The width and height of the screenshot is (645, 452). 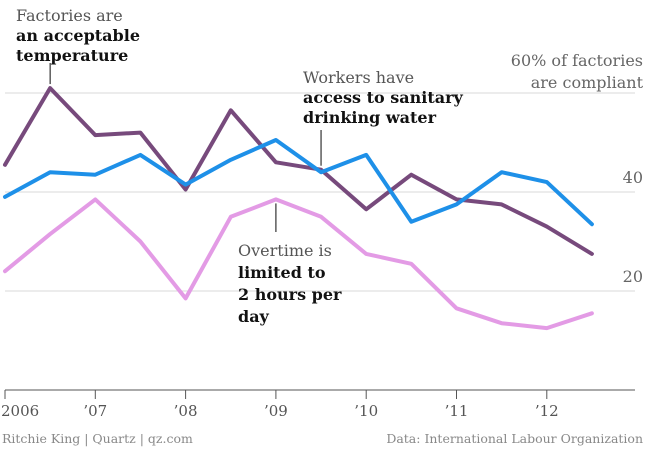 I want to click on footer-credit: Ritchie King | Quartz | qz.com, so click(x=97, y=438).